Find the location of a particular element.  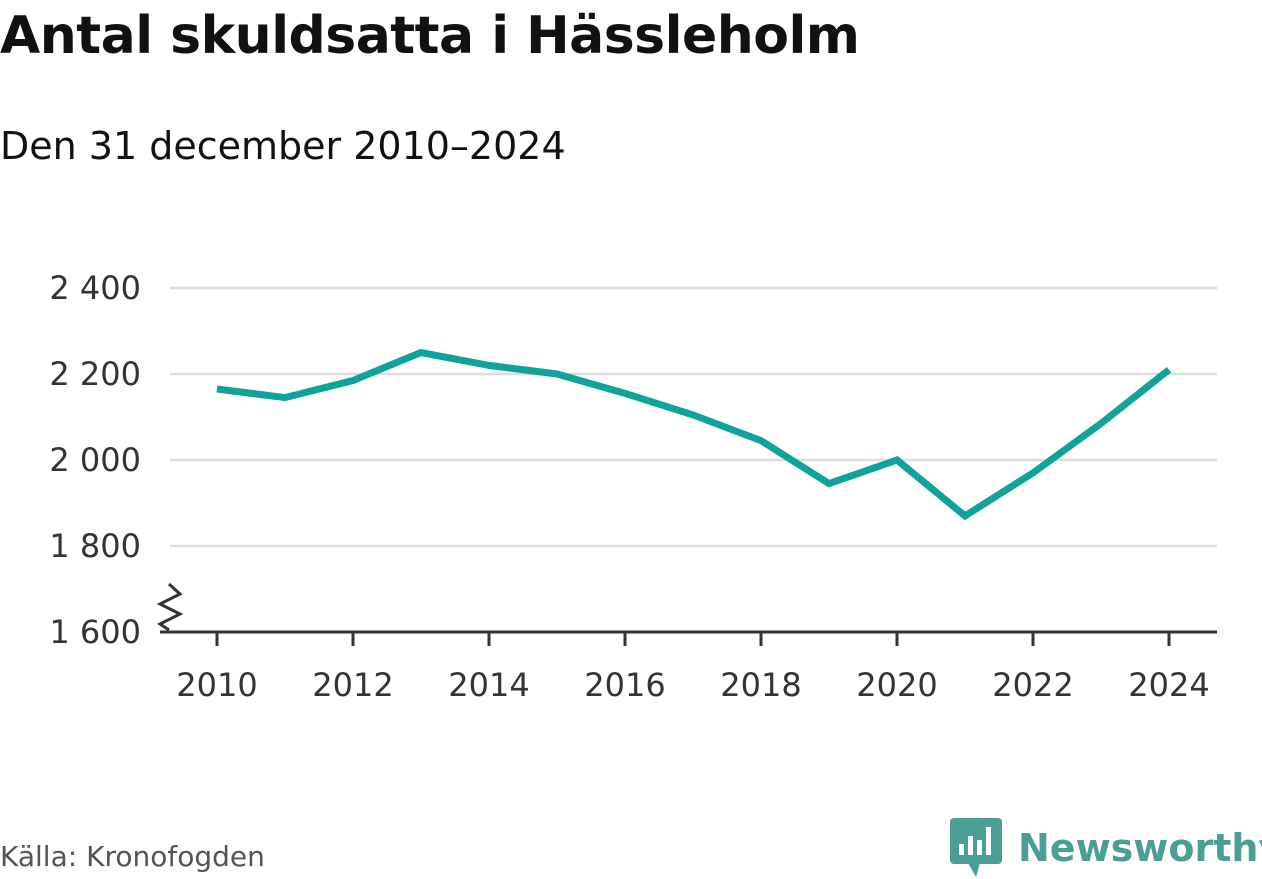

y-tick-label: 2 200 is located at coordinates (95, 374).